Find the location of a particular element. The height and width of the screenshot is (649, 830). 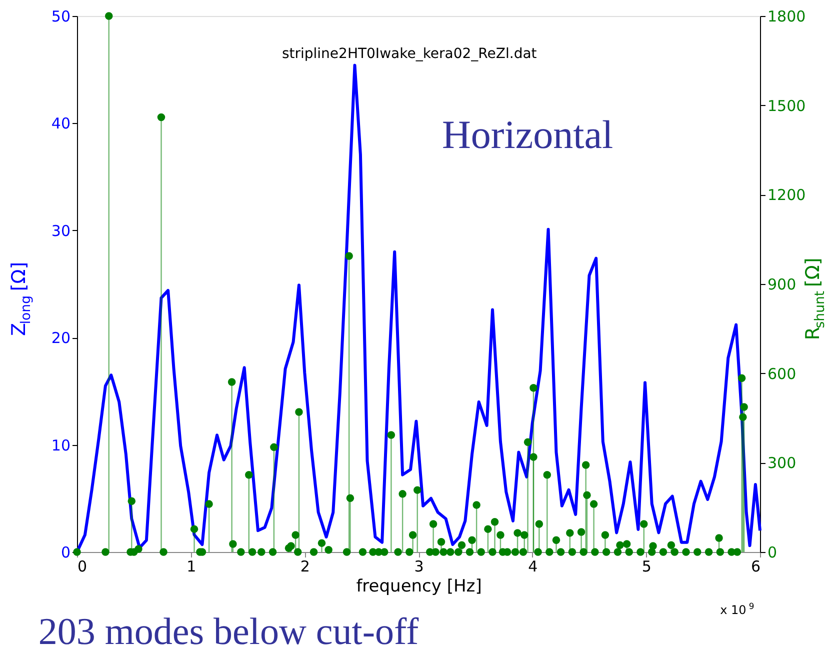

y-tick-label: 20 is located at coordinates (60, 338).